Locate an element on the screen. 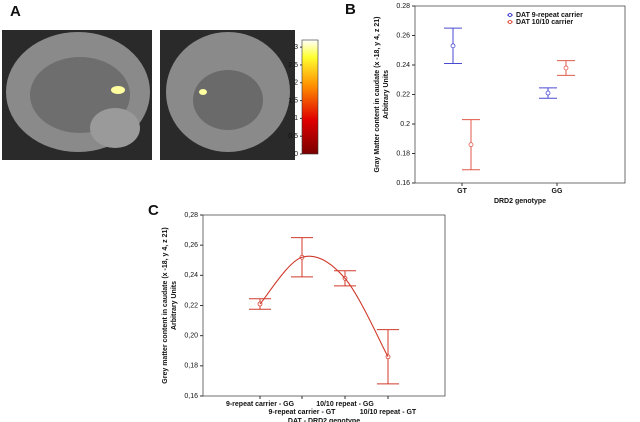 Image resolution: width=640 pixels, height=422 pixels. fit-curve is located at coordinates (324, 306).